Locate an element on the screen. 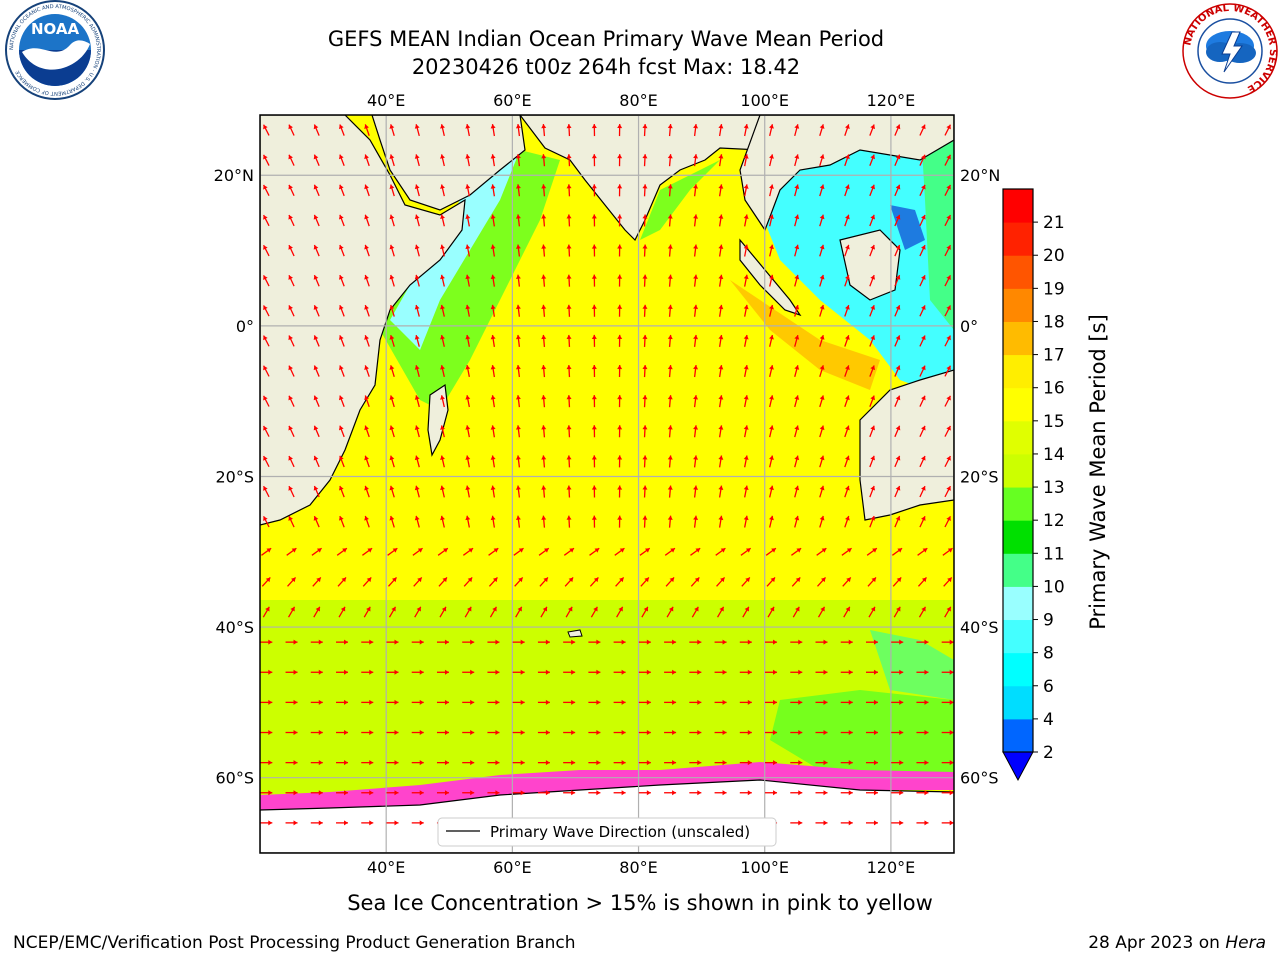 This screenshot has width=1280, height=960. colorbar-tick-label: 11 is located at coordinates (1054, 554).